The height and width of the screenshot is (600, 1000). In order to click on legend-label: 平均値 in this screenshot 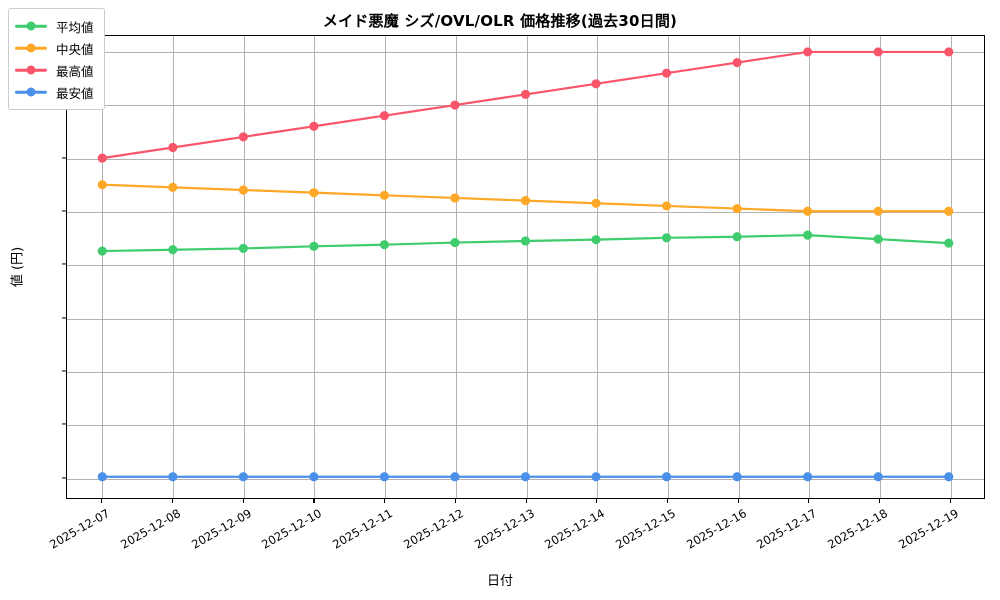, I will do `click(75, 27)`.